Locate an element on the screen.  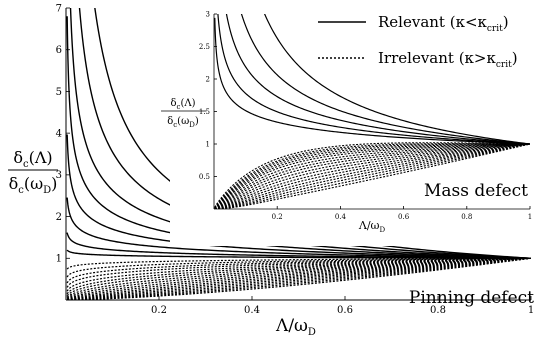
main-x-axis-label: Λ/ωD is located at coordinates (295, 327).